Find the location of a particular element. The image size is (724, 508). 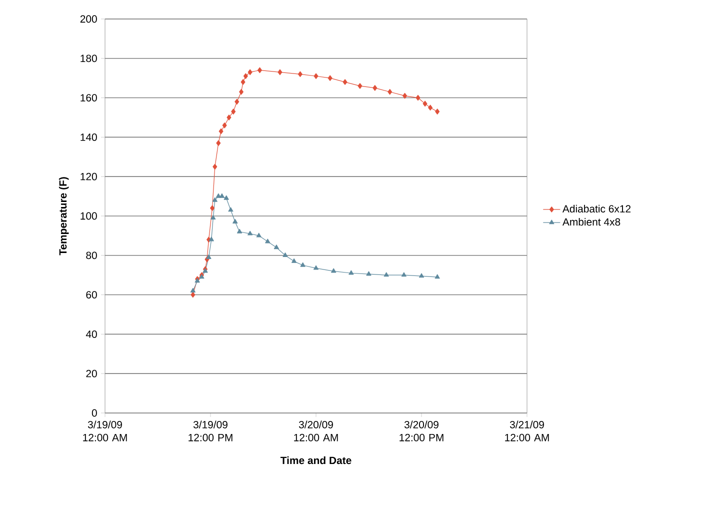

y-tick-label: 140 is located at coordinates (88, 137).